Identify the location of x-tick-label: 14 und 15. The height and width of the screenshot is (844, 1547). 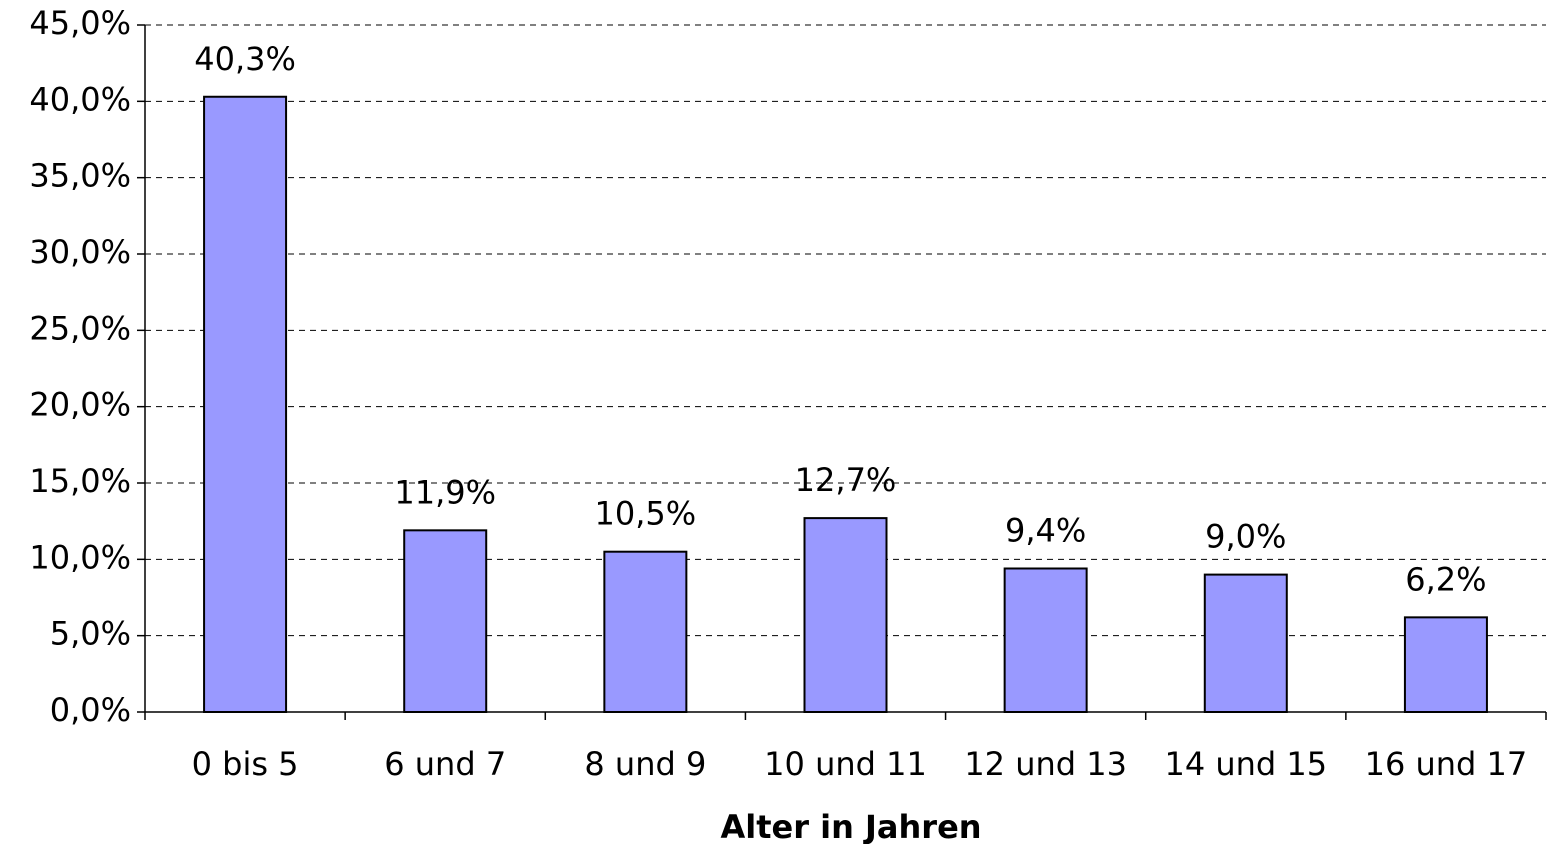
(1245, 764).